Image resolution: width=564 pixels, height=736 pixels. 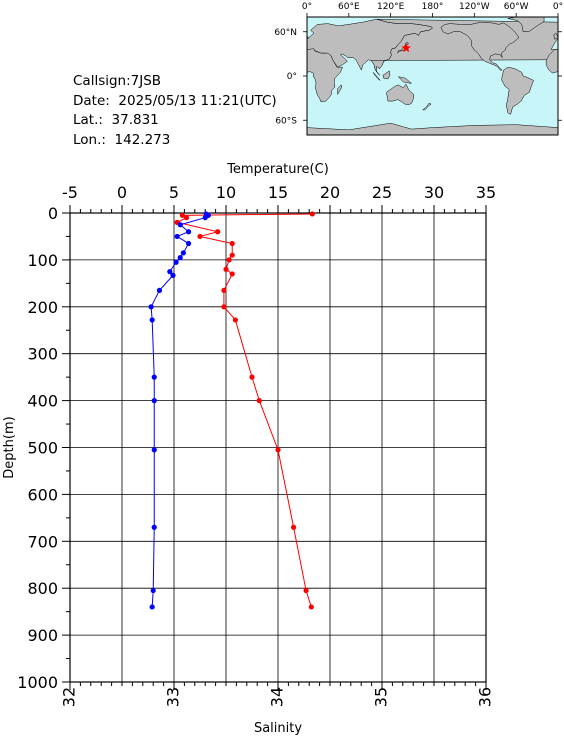 What do you see at coordinates (277, 169) in the screenshot?
I see `temperature-axis-title: Temperature(C)` at bounding box center [277, 169].